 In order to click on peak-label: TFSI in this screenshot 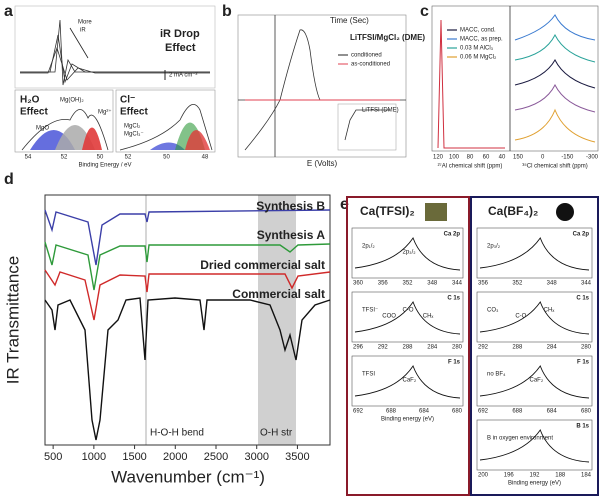, I will do `click(368, 375)`.